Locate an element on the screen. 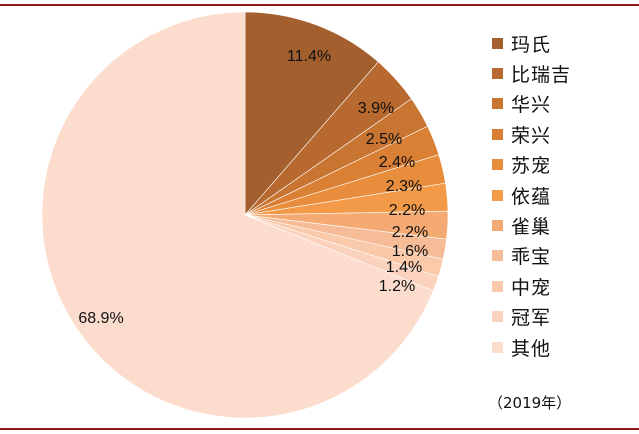 The height and width of the screenshot is (434, 639). legend-item-8: 乖宝 is located at coordinates (562, 256).